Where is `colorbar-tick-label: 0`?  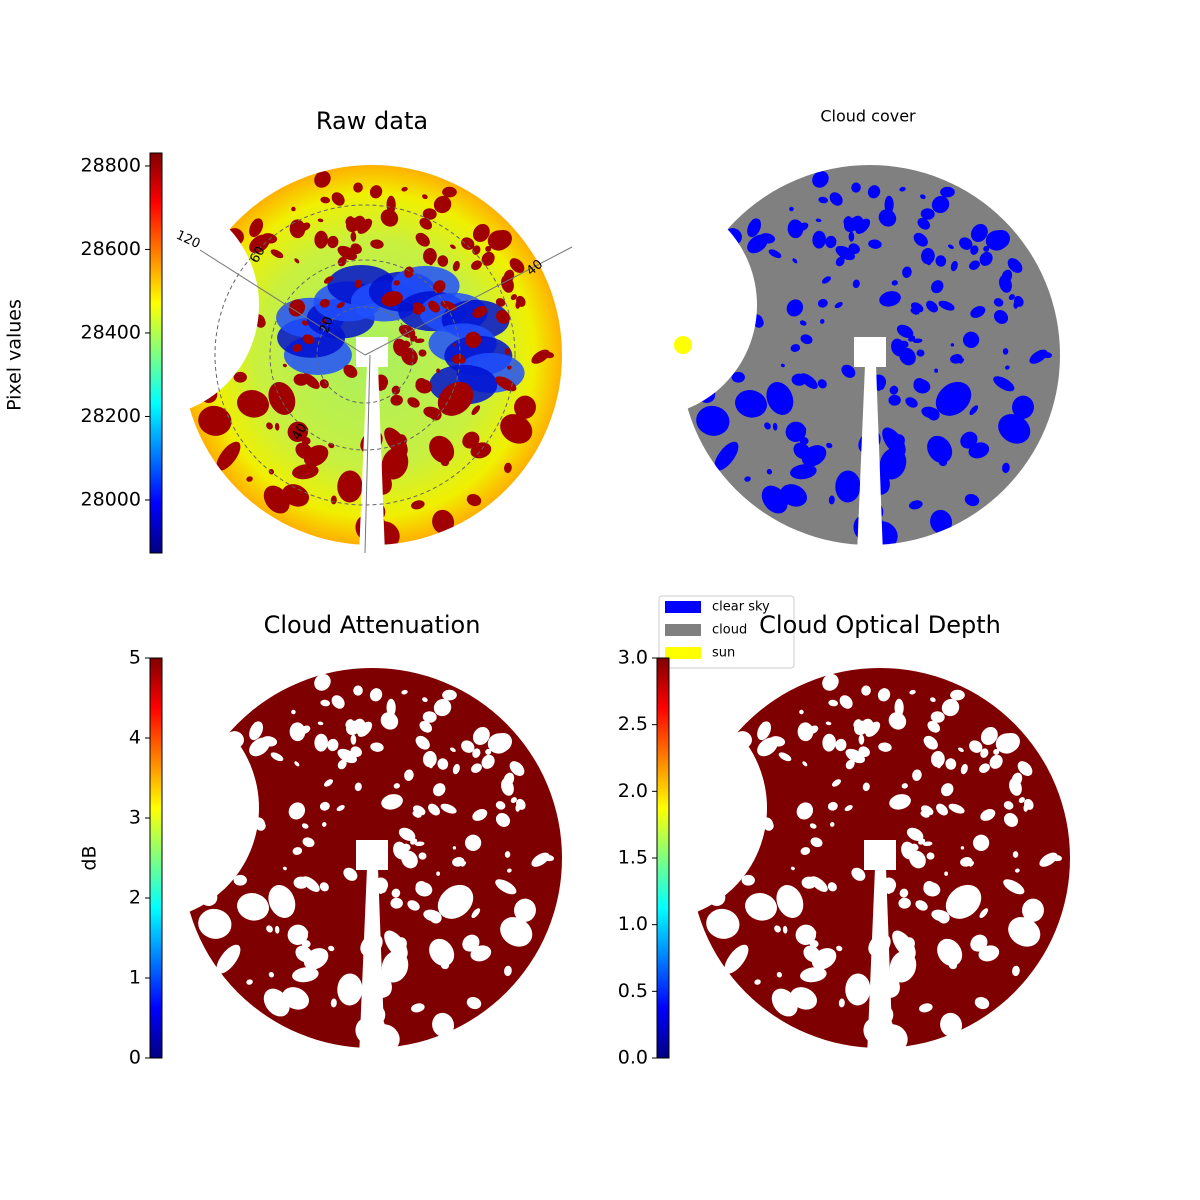 colorbar-tick-label: 0 is located at coordinates (135, 1058).